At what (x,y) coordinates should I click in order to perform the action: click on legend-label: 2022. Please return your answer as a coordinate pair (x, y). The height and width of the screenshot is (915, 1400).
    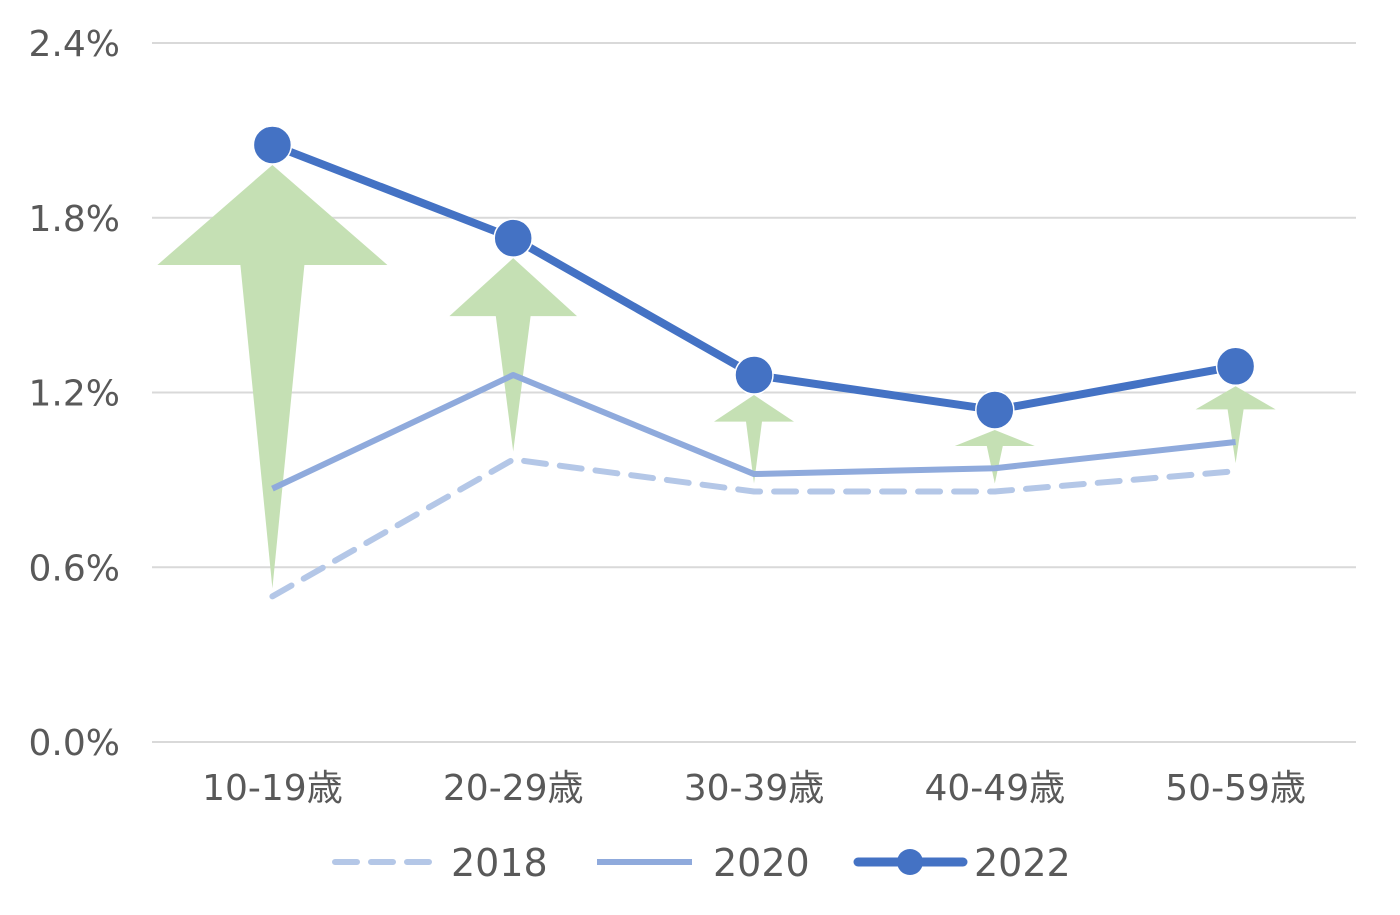
    Looking at the image, I should click on (1022, 863).